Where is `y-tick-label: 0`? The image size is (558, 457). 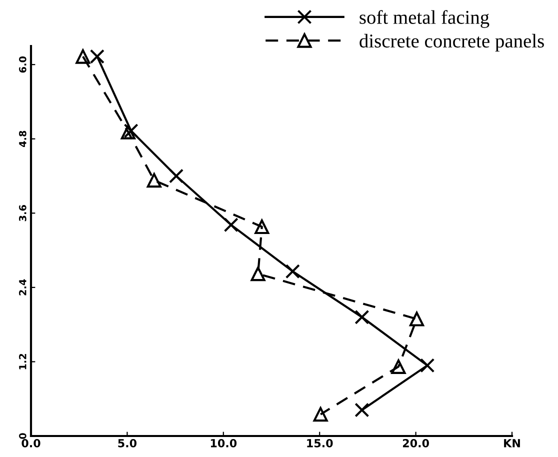 y-tick-label: 0 is located at coordinates (22, 436).